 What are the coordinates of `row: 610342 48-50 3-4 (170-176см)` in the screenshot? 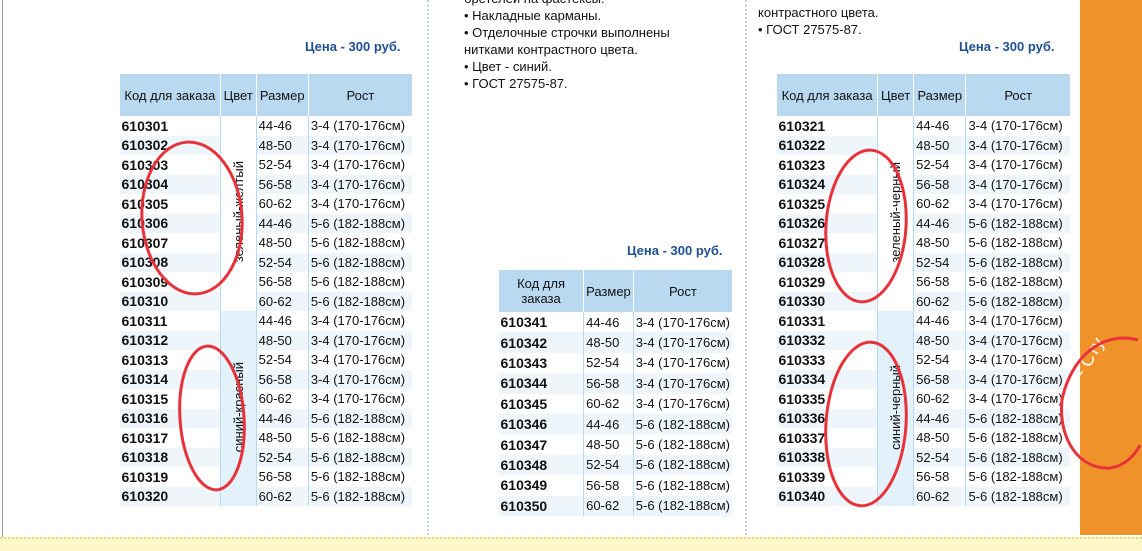 It's located at (615, 342).